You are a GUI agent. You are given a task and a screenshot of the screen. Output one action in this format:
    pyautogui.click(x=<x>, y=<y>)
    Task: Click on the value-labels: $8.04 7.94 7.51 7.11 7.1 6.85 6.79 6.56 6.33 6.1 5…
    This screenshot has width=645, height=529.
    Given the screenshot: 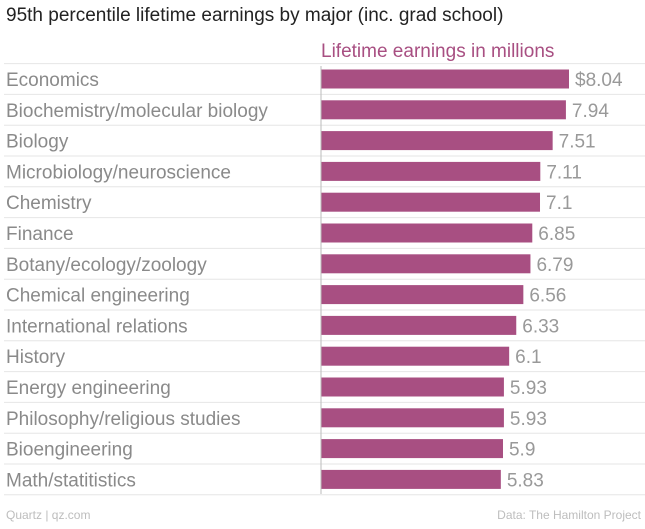 What is the action you would take?
    pyautogui.click(x=565, y=280)
    